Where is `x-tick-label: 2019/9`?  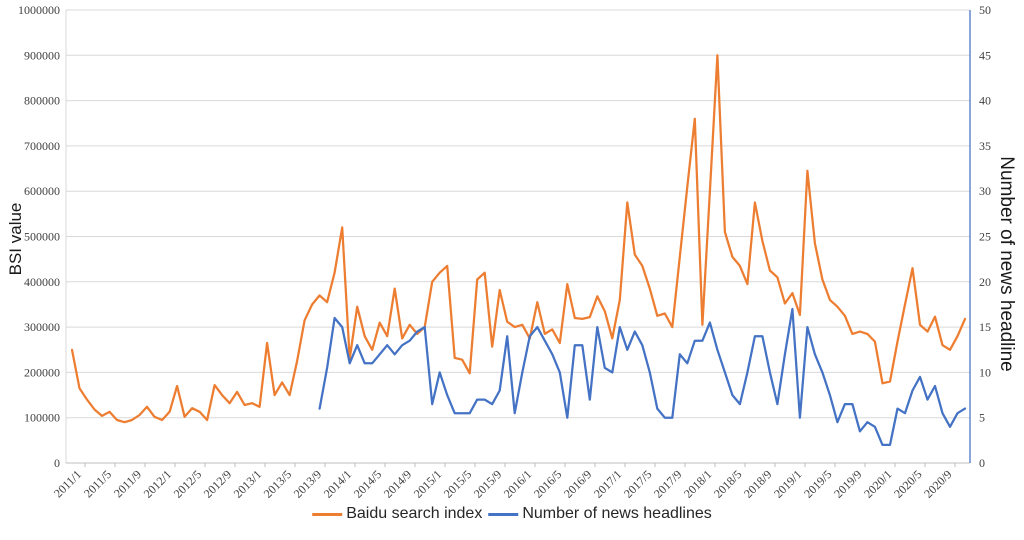
x-tick-label: 2019/9 is located at coordinates (847, 483).